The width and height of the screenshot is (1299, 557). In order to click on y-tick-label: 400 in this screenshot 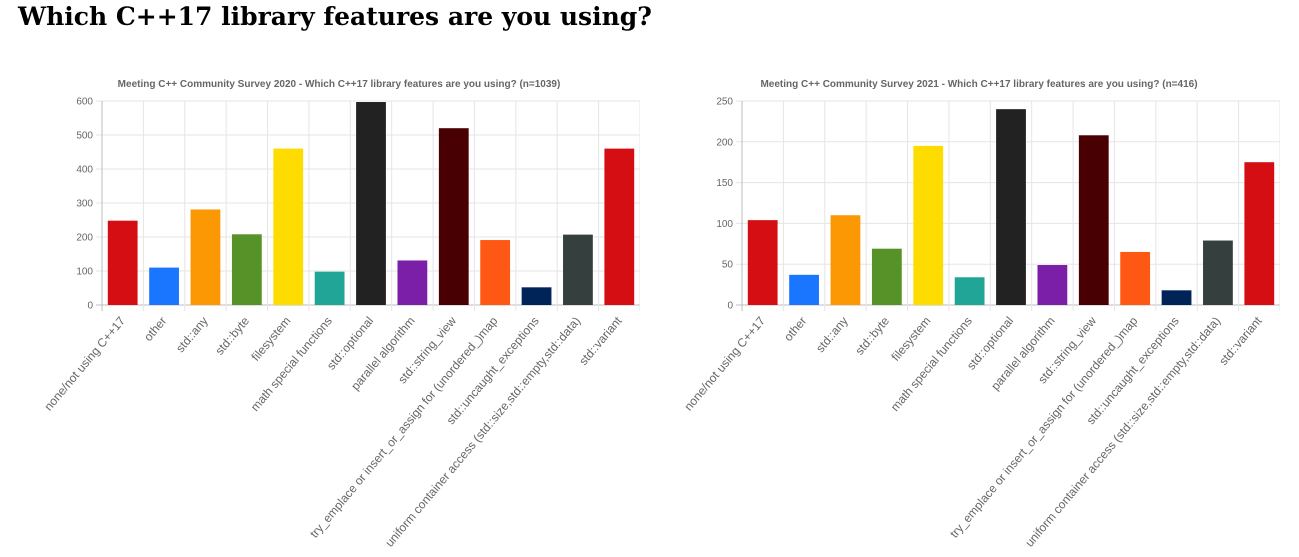, I will do `click(84, 170)`.